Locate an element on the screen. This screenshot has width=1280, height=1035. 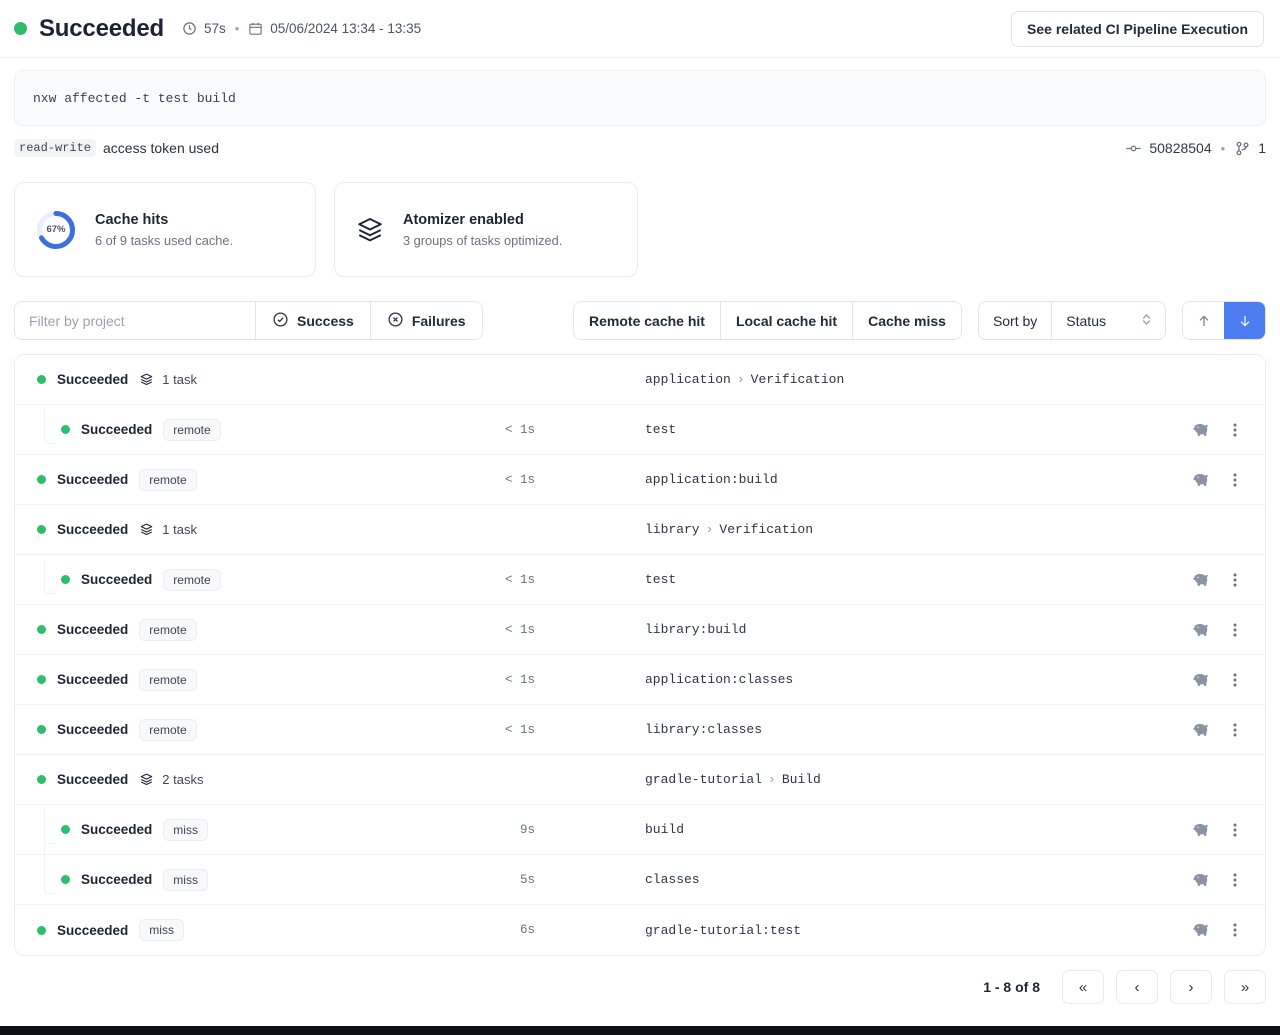
row-duration: 5s is located at coordinates (527, 879).